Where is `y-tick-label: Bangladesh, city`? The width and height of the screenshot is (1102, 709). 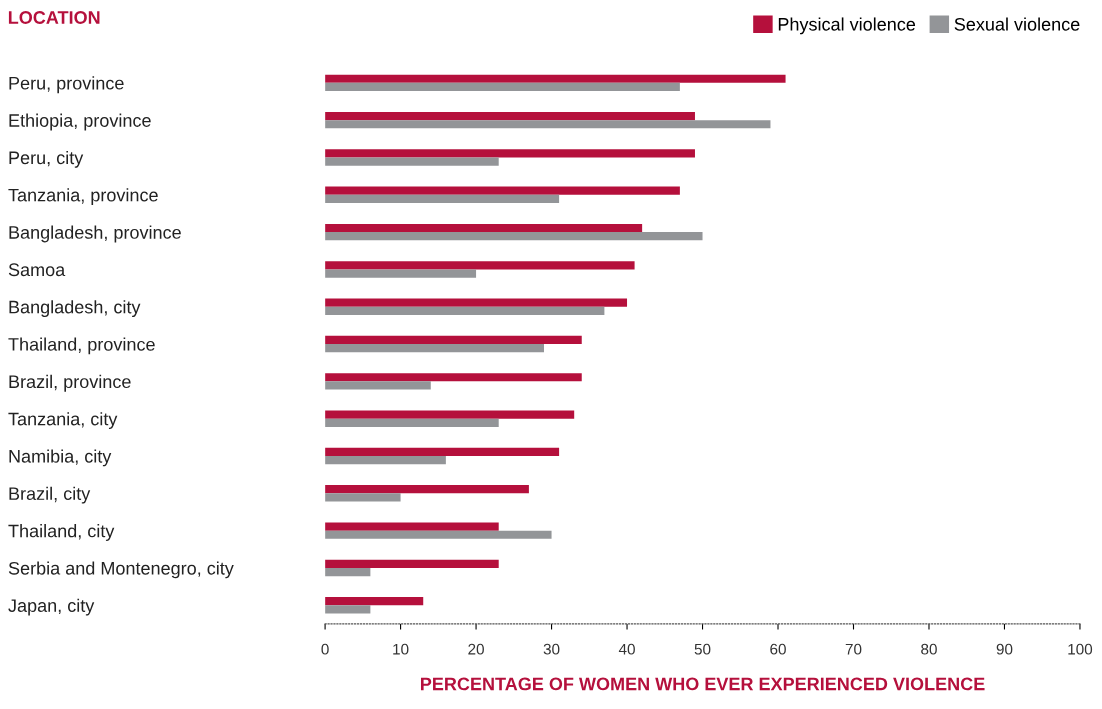
y-tick-label: Bangladesh, city is located at coordinates (75, 309).